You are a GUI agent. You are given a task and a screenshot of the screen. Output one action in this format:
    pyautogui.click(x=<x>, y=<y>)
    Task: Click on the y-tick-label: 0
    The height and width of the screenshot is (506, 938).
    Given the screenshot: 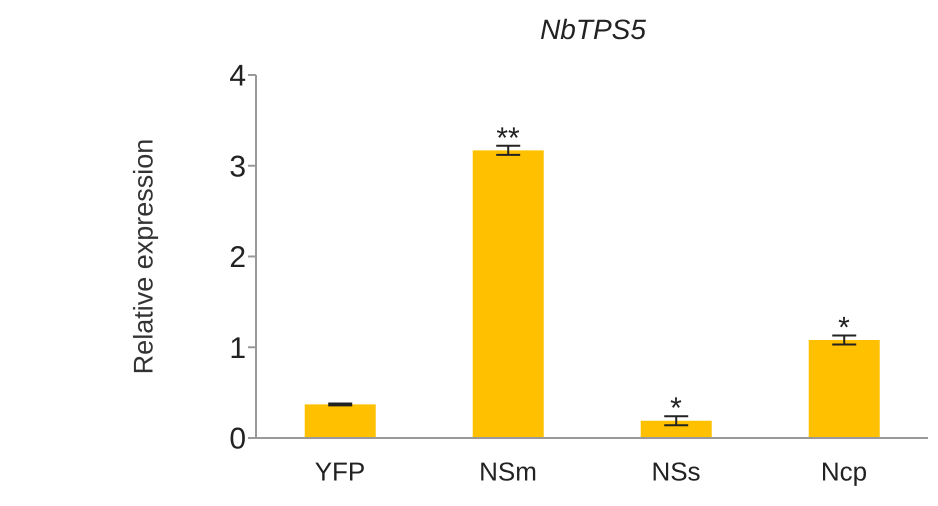 What is the action you would take?
    pyautogui.click(x=237, y=439)
    